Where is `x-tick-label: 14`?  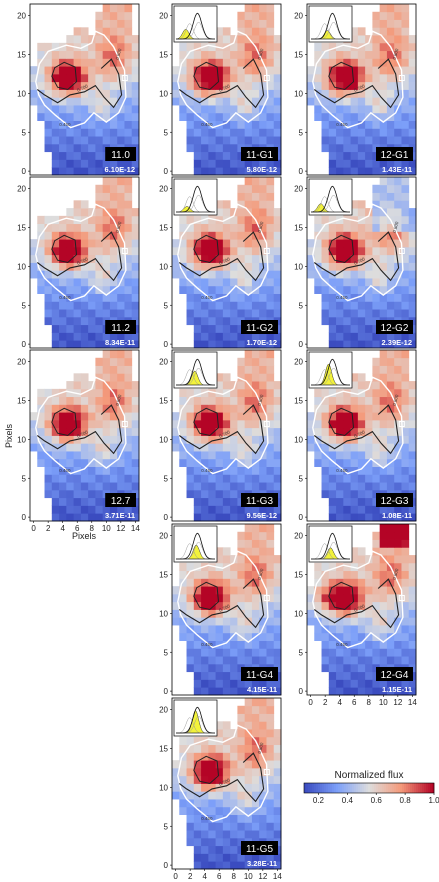
x-tick-label: 14 is located at coordinates (135, 528).